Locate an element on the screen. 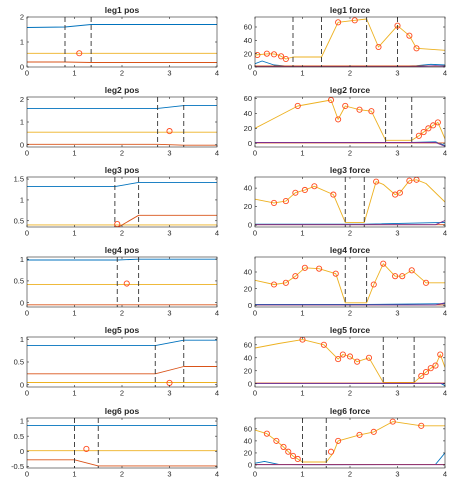  chart-title: leg3 force is located at coordinates (350, 170).